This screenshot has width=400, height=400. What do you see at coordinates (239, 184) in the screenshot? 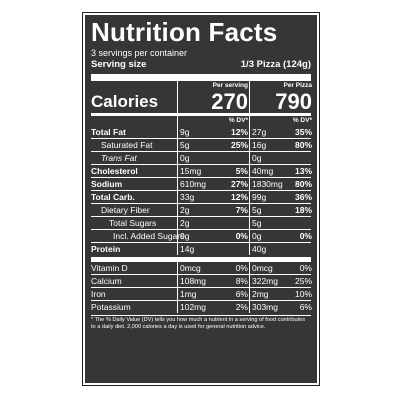
I see `dv-per-serving: 27%` at bounding box center [239, 184].